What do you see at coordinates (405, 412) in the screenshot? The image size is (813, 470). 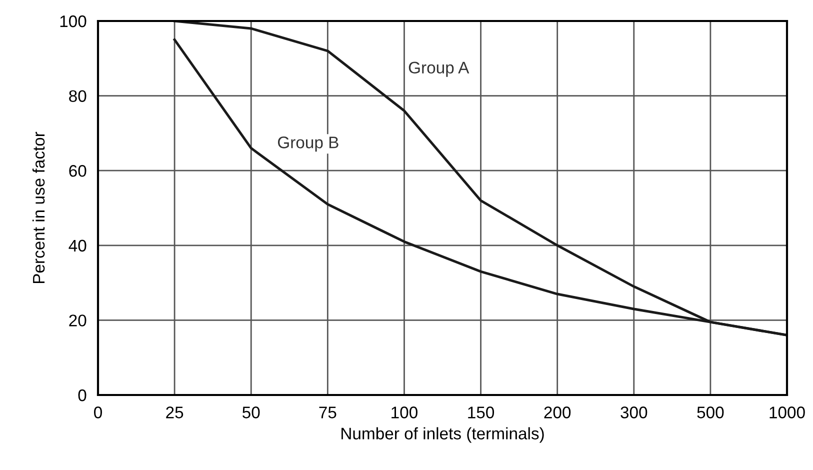 I see `x-tick-label: 100` at bounding box center [405, 412].